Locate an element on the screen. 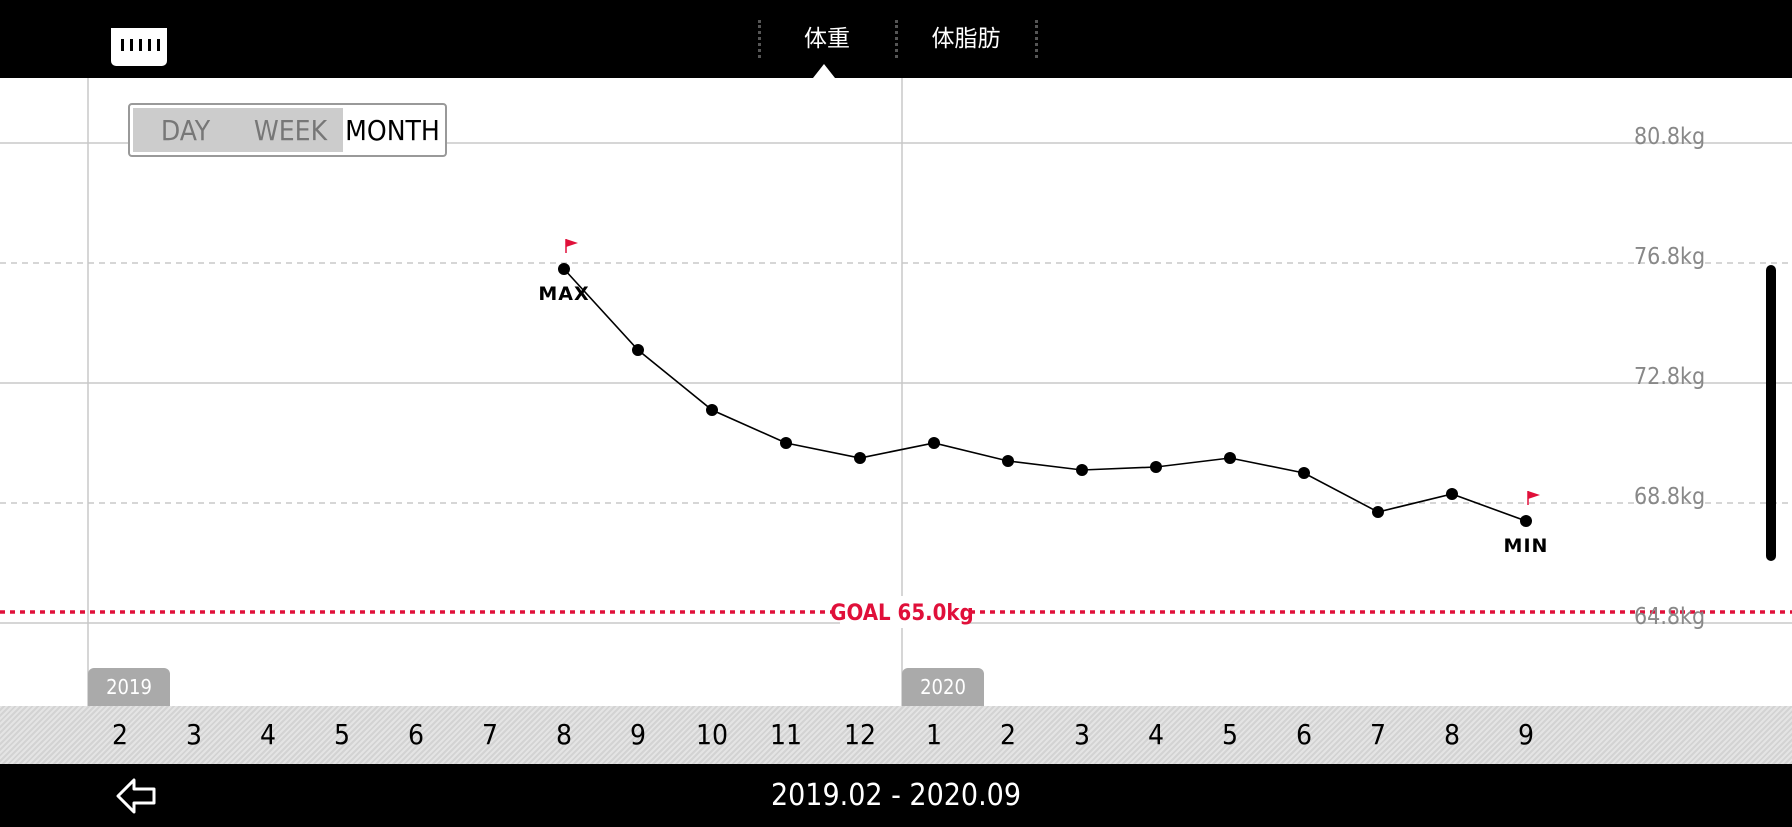 The width and height of the screenshot is (1792, 827). goal-label: GOAL 65.0kg is located at coordinates (901, 613).